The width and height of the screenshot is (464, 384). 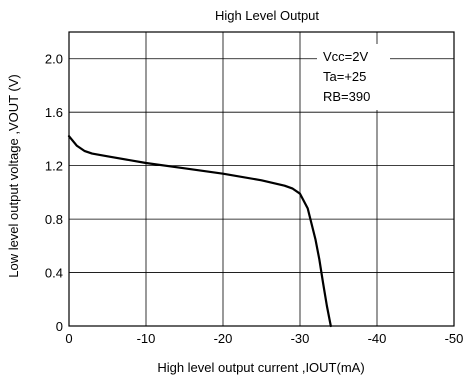 What do you see at coordinates (345, 56) in the screenshot?
I see `note-vcc: Vcc=2V` at bounding box center [345, 56].